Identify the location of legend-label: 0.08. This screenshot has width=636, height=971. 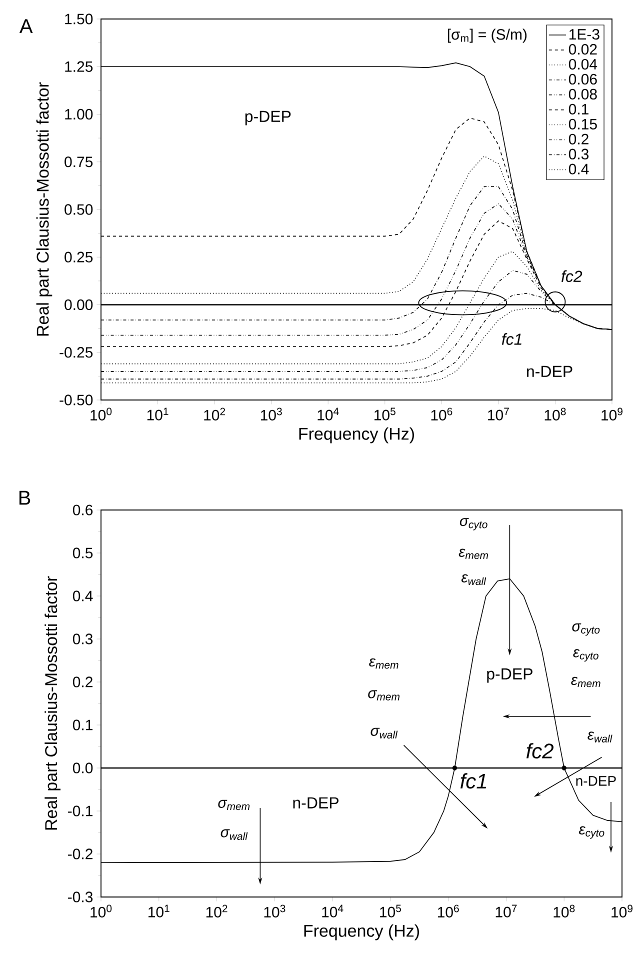
(582, 94).